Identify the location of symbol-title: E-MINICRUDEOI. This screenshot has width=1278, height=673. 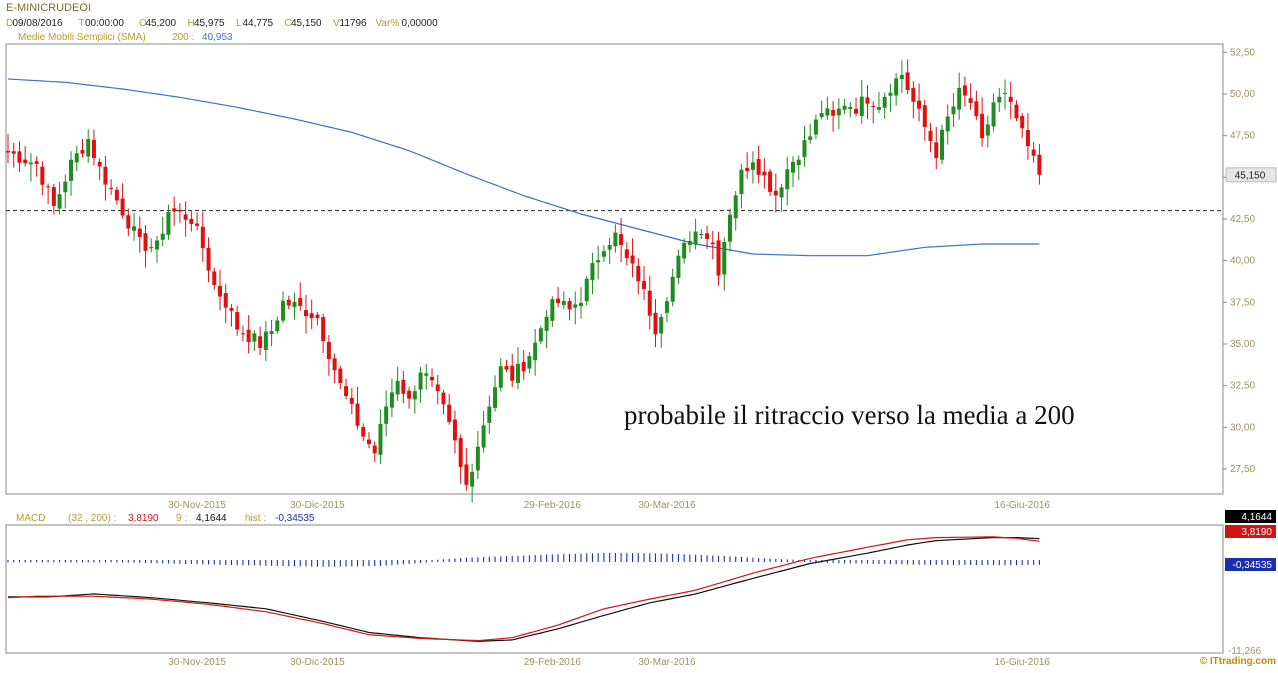
(48, 8).